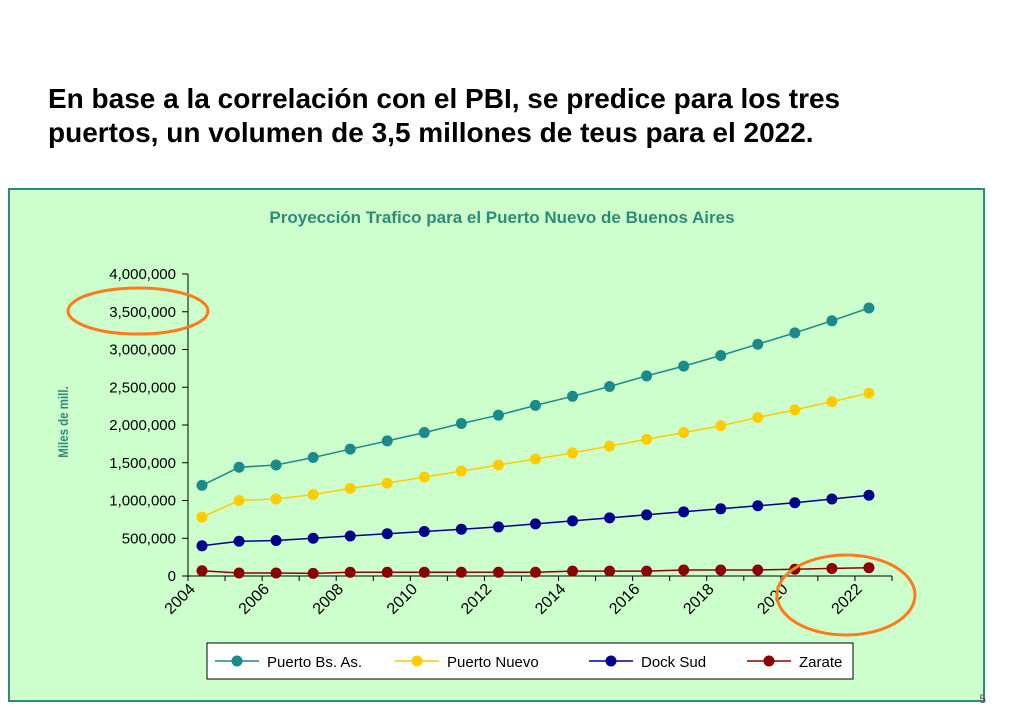  I want to click on y-tick-label: 1,000,000, so click(142, 501).